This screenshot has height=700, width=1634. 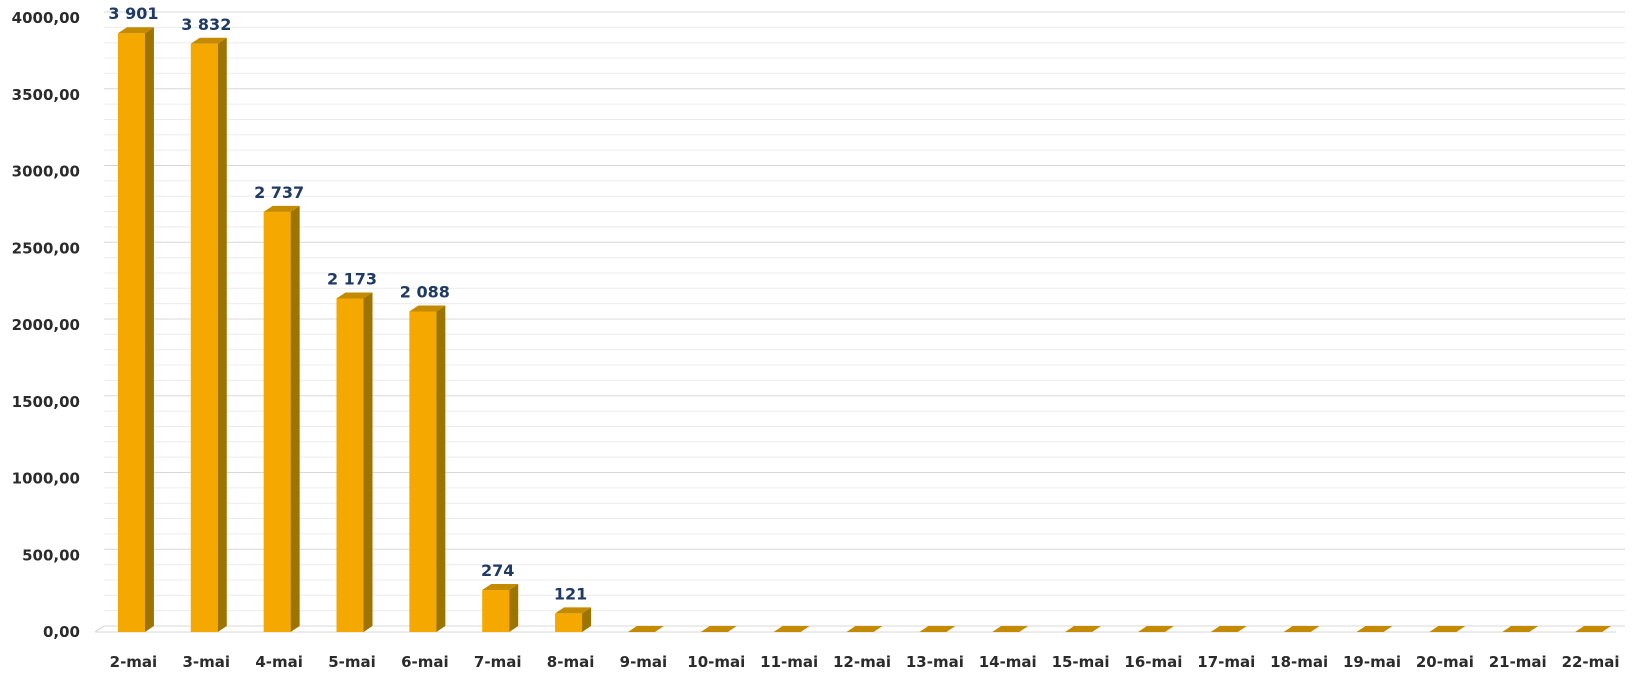 I want to click on x-tick-label: 15-mai, so click(x=1081, y=662).